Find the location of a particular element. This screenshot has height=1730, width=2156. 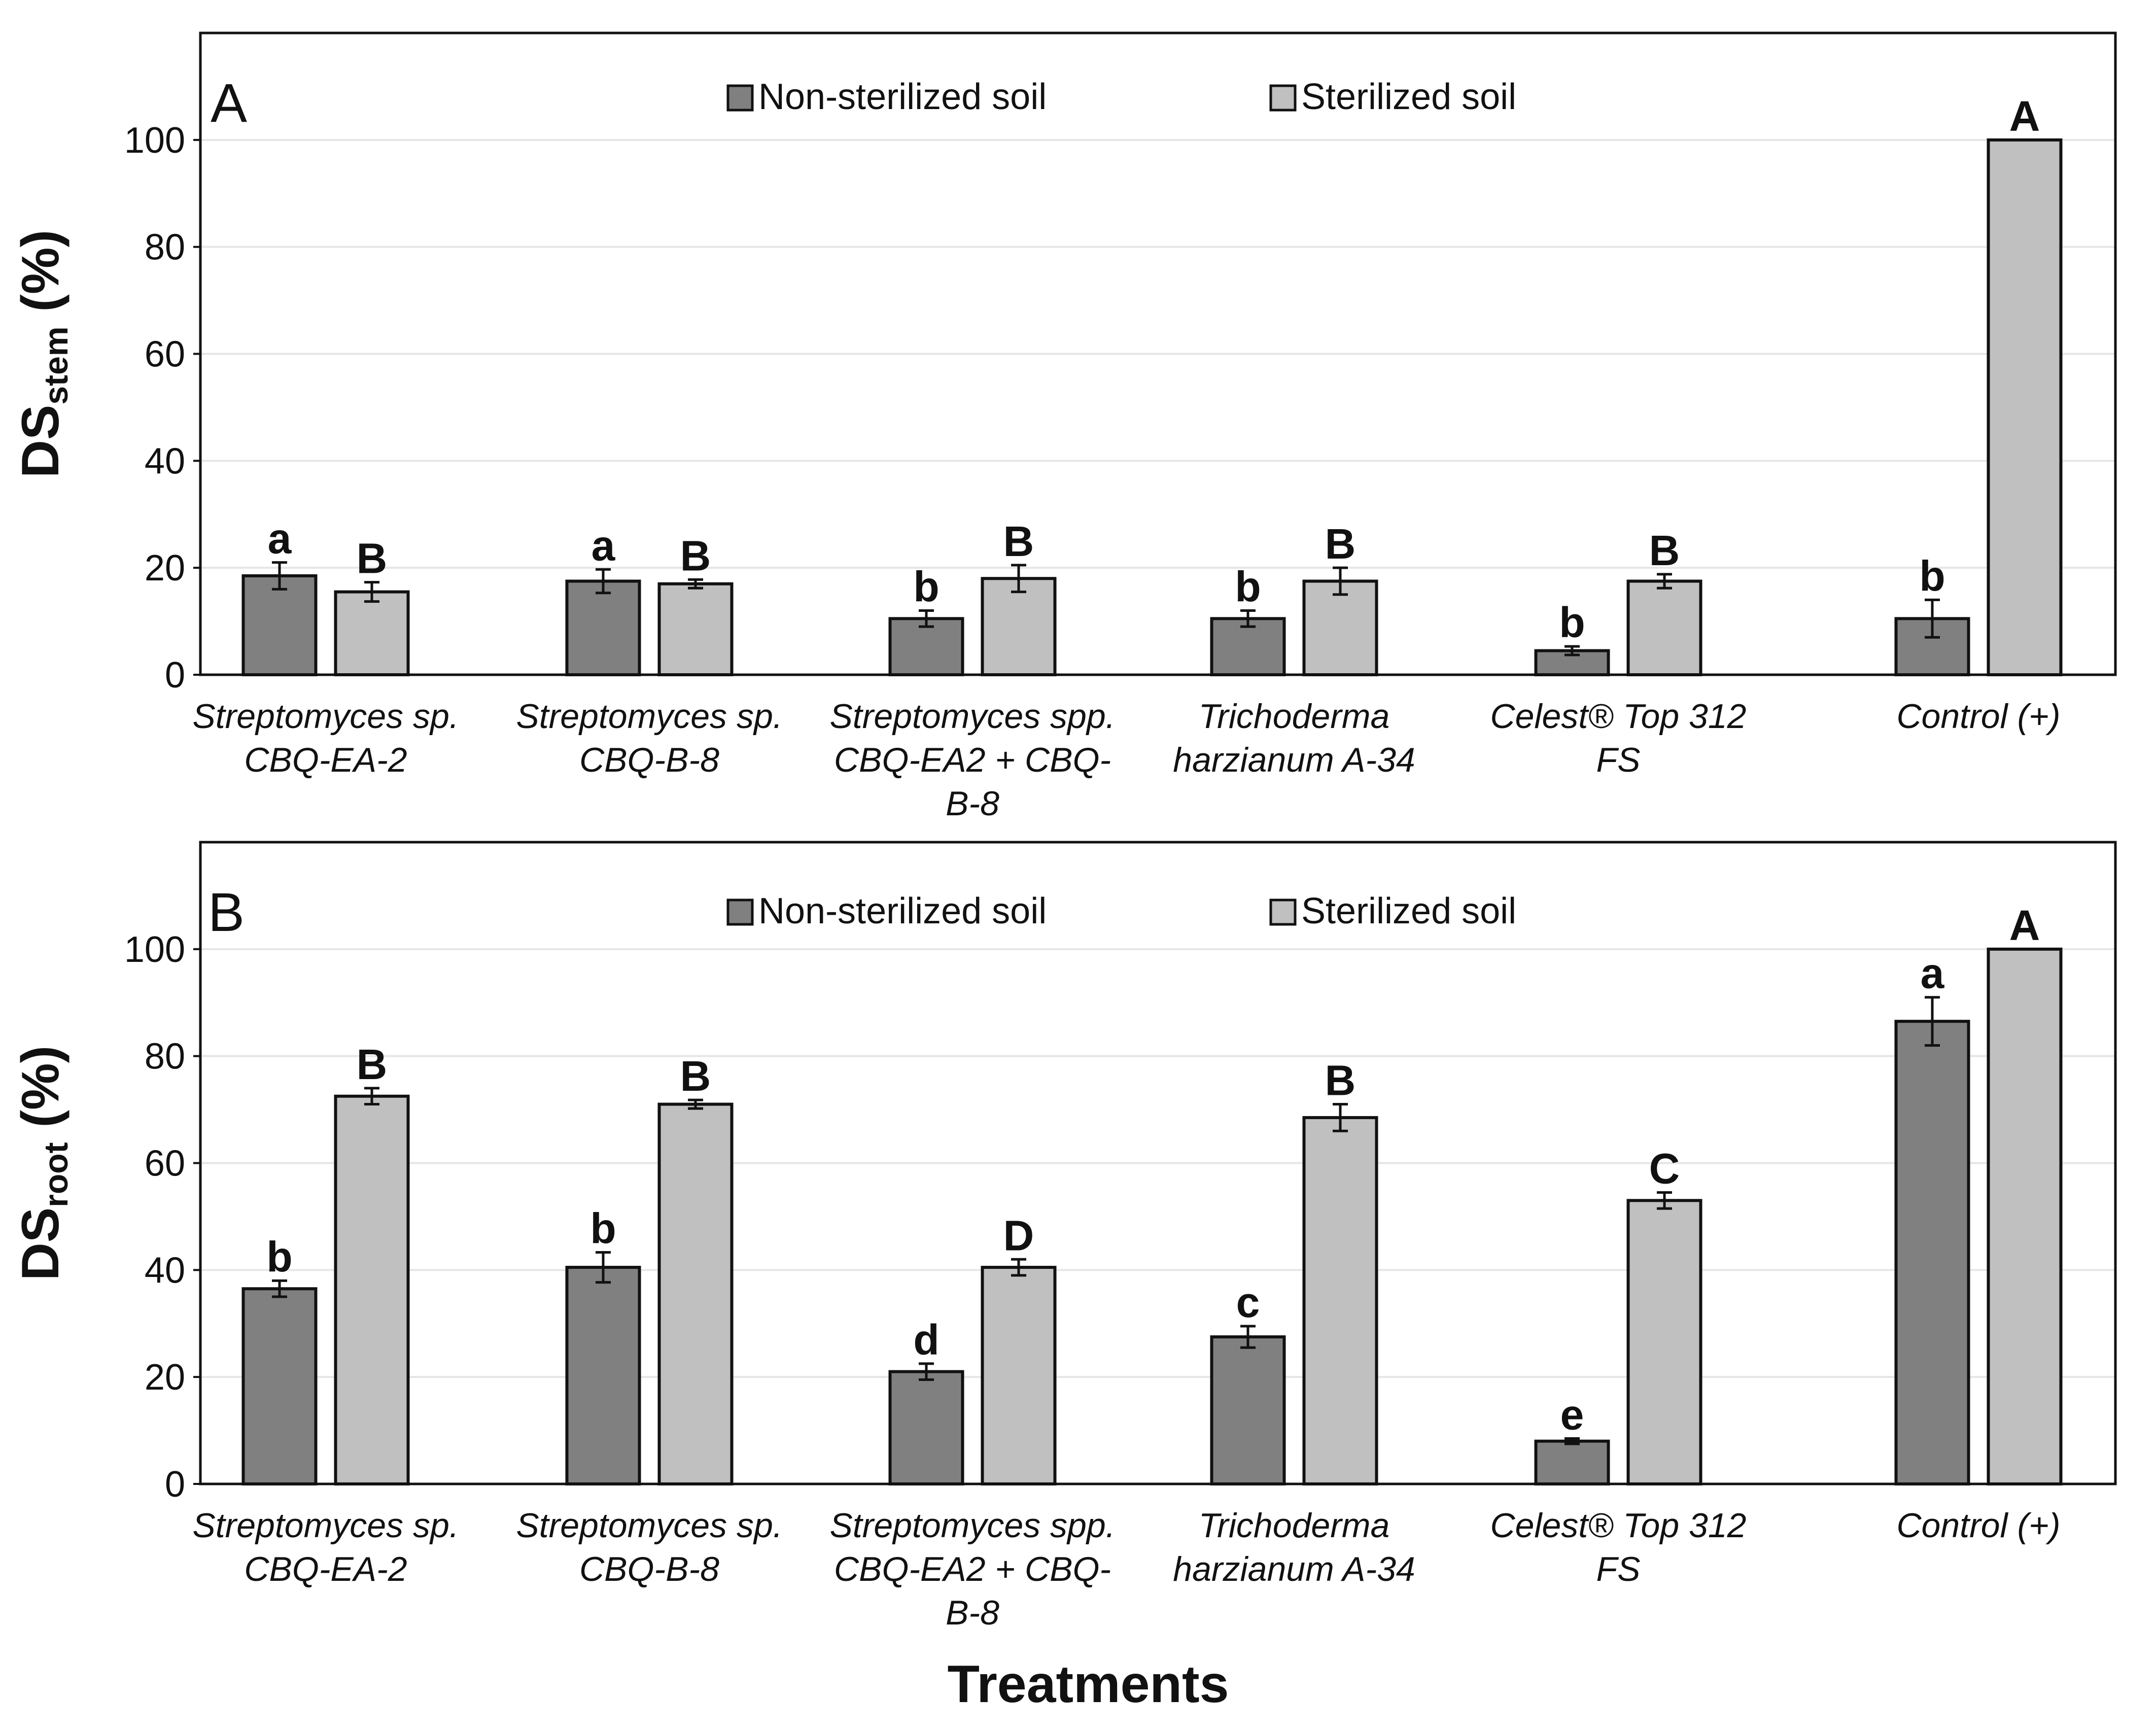

significance-letter: C is located at coordinates (1664, 1168).